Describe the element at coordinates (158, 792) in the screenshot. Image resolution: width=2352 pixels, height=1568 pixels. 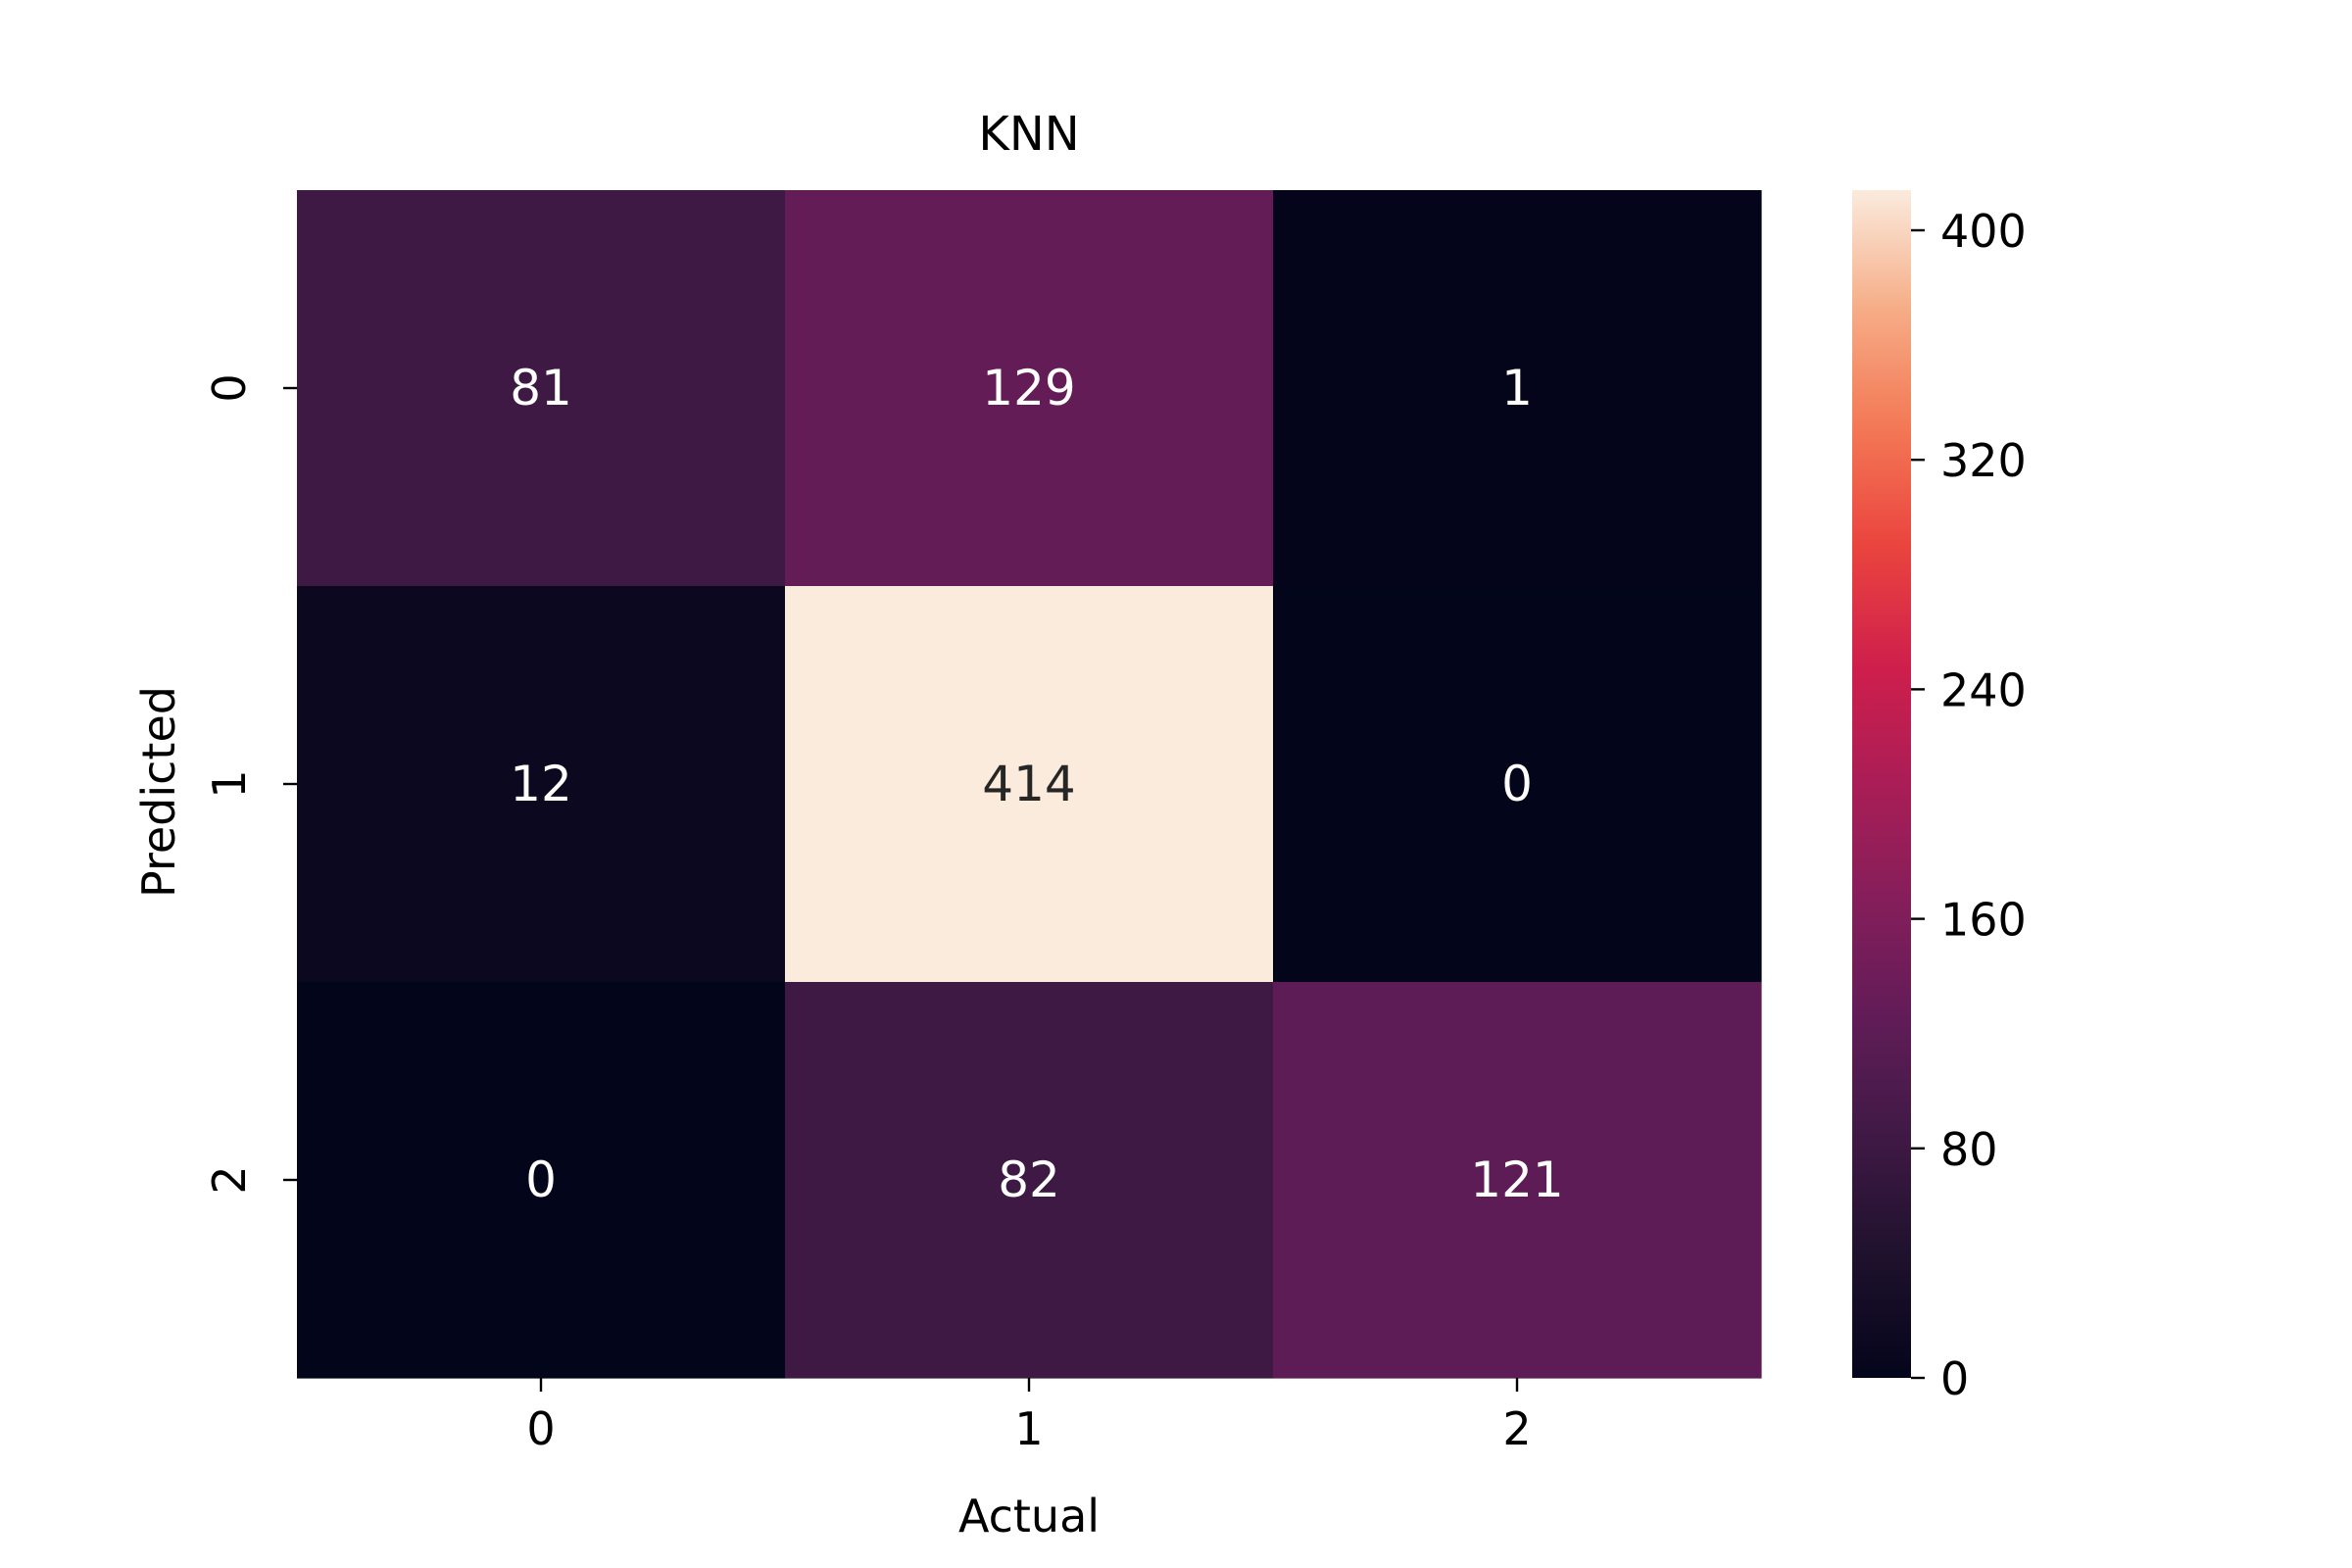
I see `y-axis-label: Predicted` at that location.